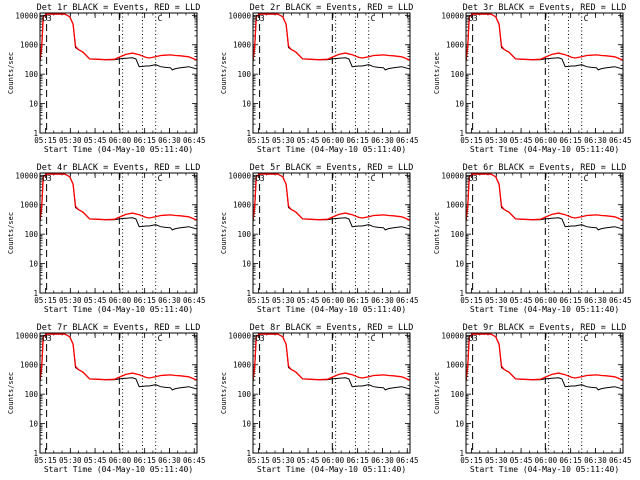 This screenshot has width=640, height=480. I want to click on plot-title: Det 2r BLACK = Events, RED = LLD, so click(332, 8).